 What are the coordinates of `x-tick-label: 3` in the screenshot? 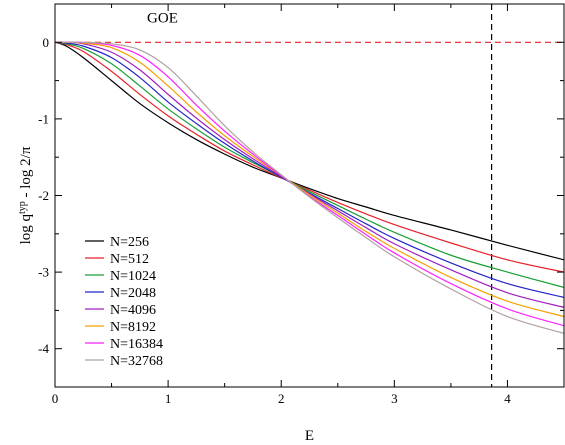 It's located at (394, 398).